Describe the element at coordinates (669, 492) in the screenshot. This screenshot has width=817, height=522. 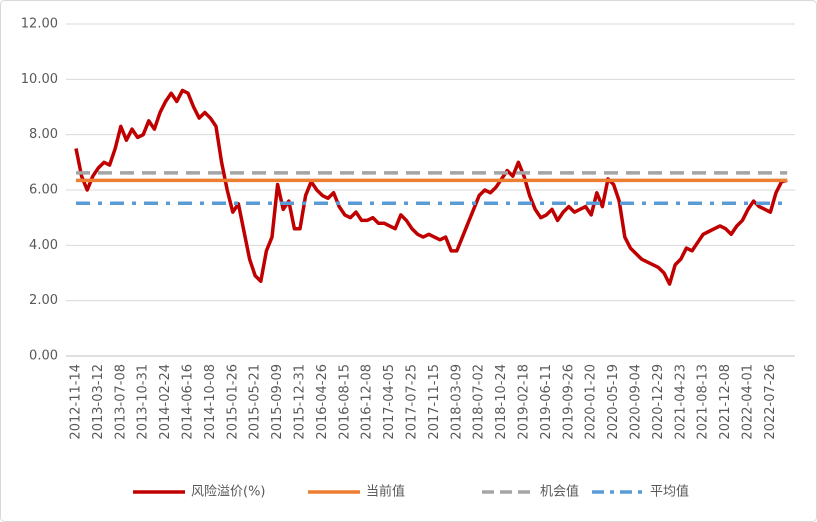
I see `legend-label: 平均值` at that location.